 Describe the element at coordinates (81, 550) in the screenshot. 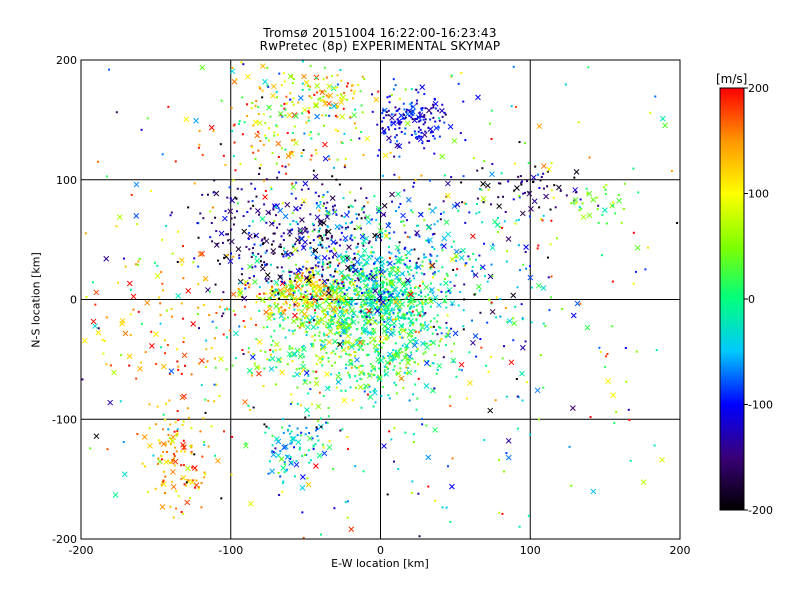

I see `x-tick-label: -200` at that location.